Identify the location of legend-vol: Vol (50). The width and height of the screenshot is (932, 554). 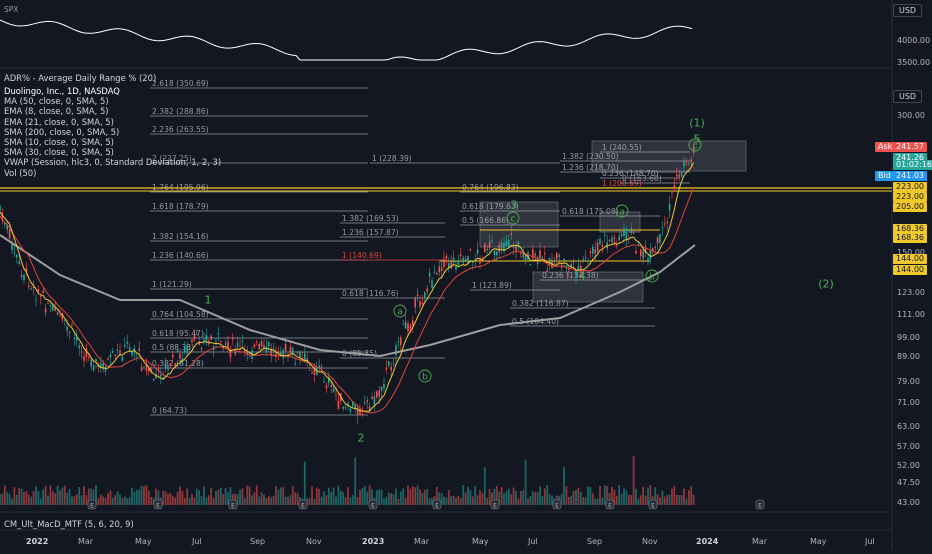
(20, 172).